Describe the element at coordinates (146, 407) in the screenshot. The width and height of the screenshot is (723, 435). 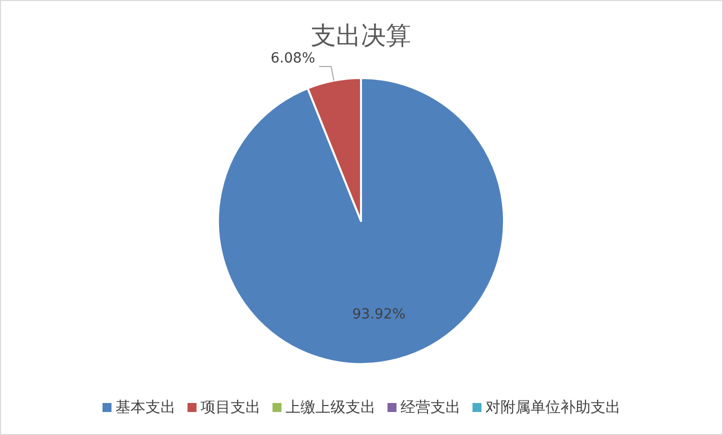
I see `legend-label: 基本支出` at that location.